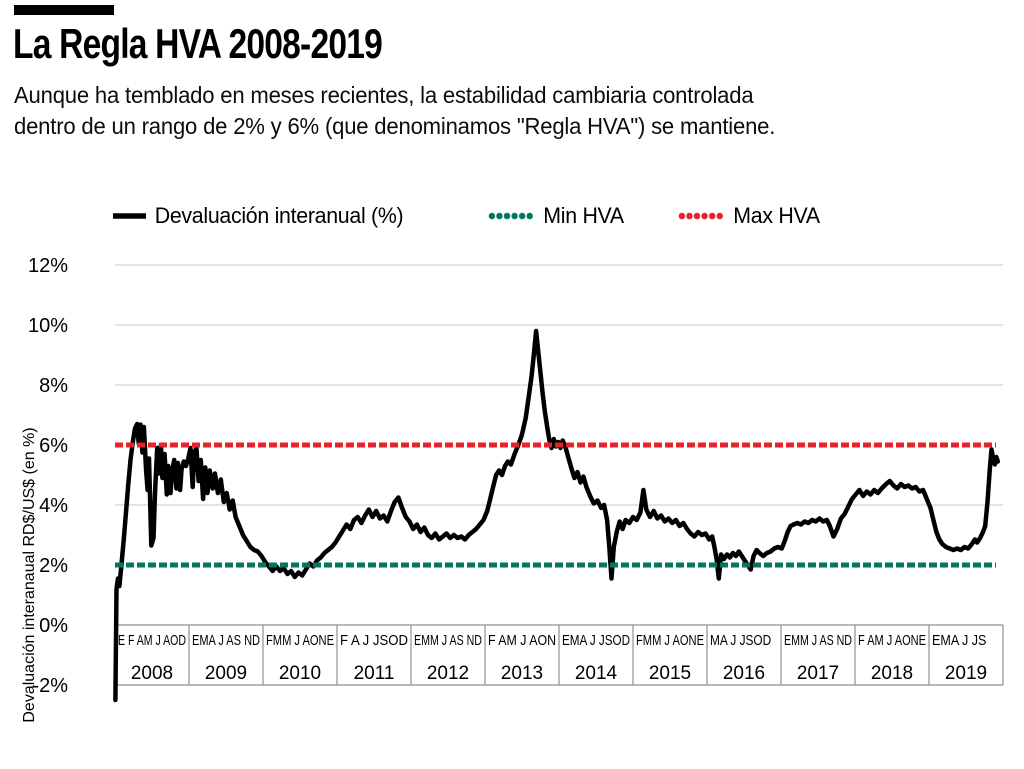 The image size is (1024, 769). I want to click on x-axis-year-label-2016: 2016, so click(744, 673).